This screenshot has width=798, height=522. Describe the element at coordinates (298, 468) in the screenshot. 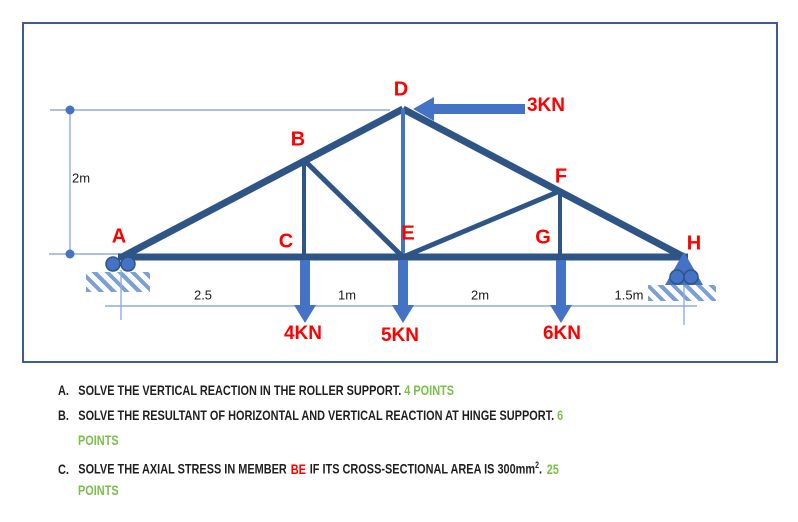

I see `question-c-member-be: BE` at that location.